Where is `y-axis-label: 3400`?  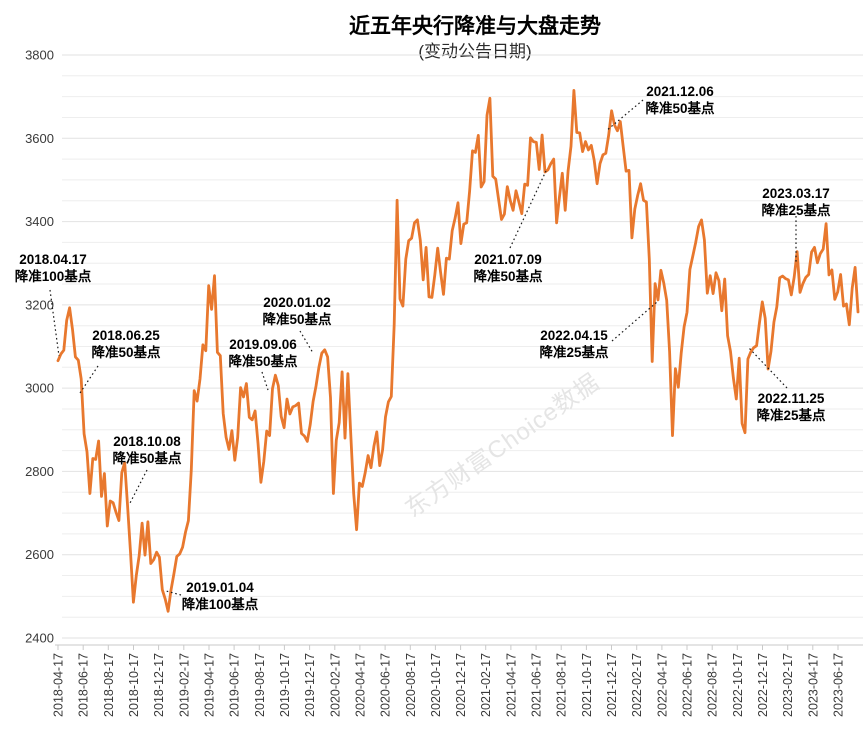 y-axis-label: 3400 is located at coordinates (39, 221).